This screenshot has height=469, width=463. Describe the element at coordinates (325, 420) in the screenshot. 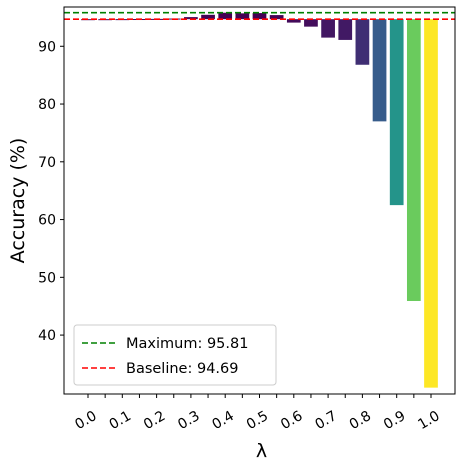

I see `x-tick-label: 0.7` at that location.